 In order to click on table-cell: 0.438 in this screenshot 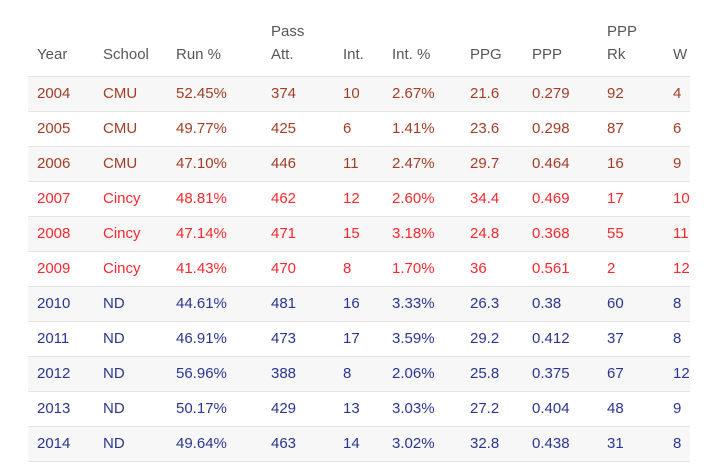, I will do `click(560, 444)`.